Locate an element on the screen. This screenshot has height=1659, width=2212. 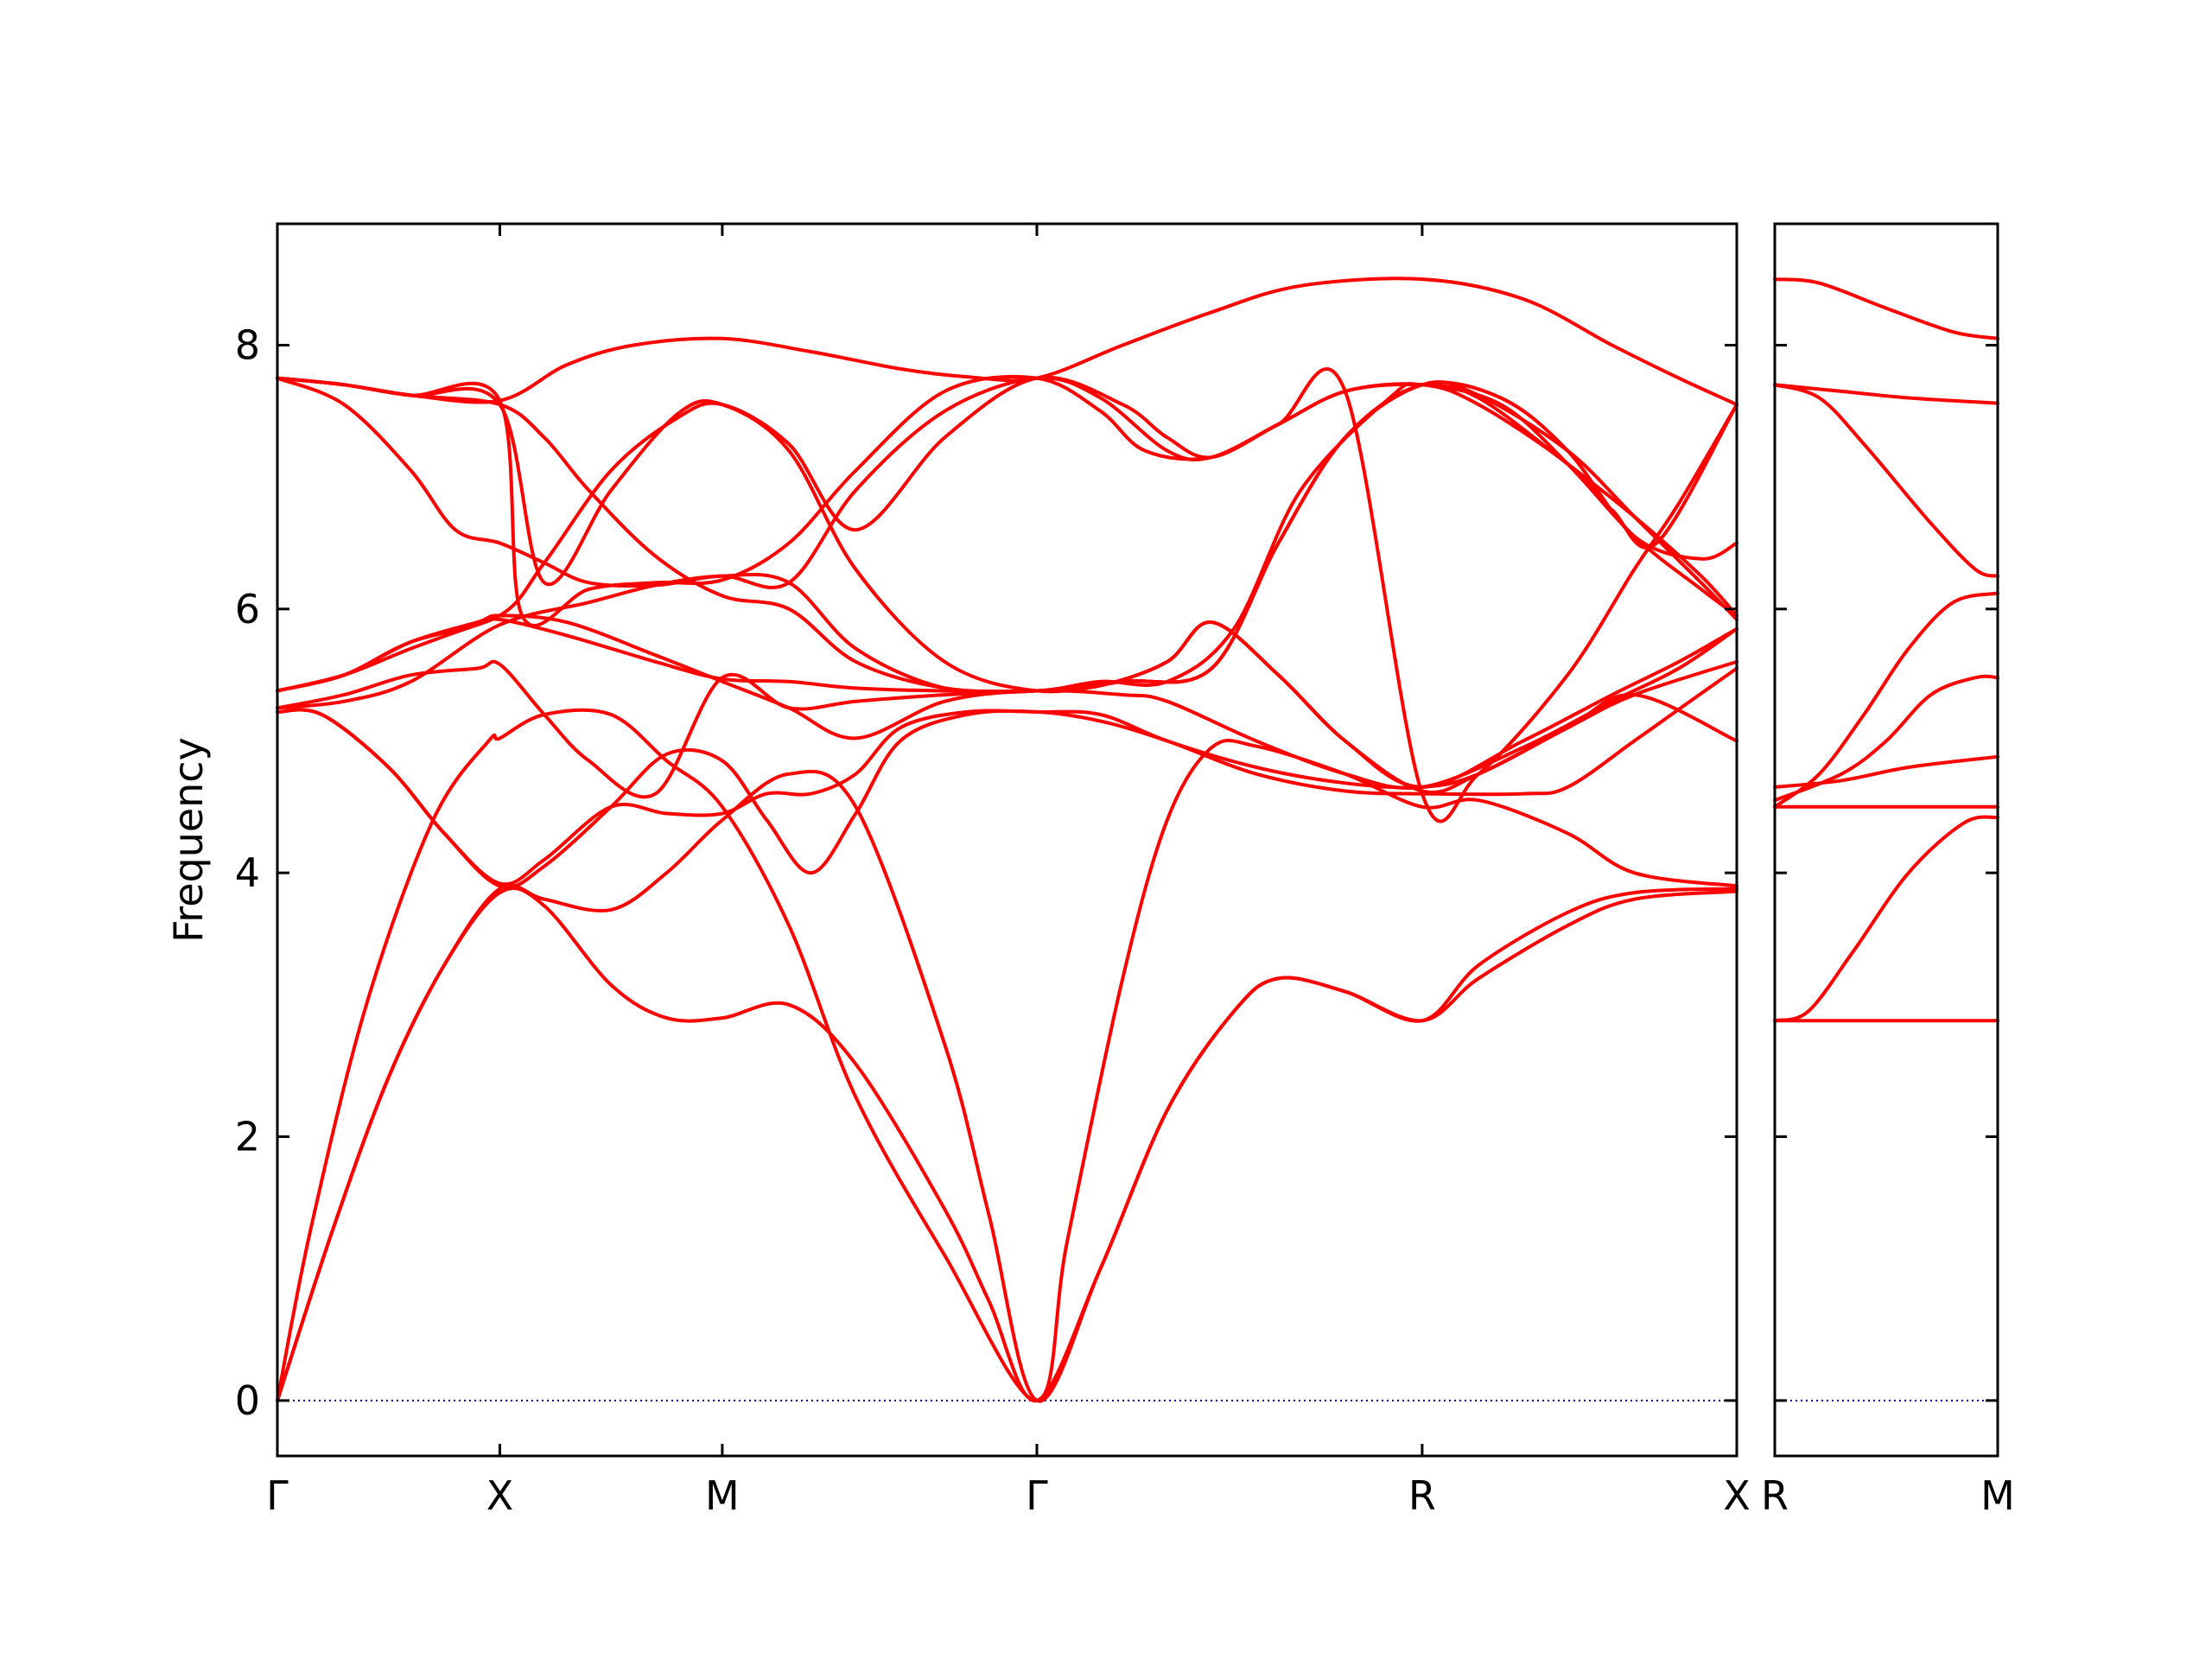
y-tick-label: 0 is located at coordinates (247, 1400).